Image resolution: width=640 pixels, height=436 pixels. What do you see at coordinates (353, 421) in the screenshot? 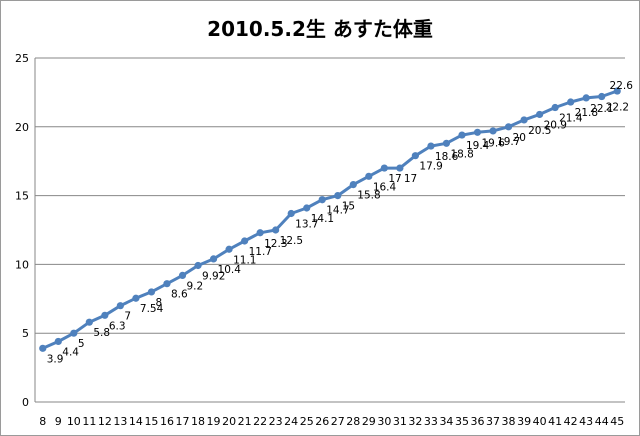
I see `x-tick-label: 28` at bounding box center [353, 421].